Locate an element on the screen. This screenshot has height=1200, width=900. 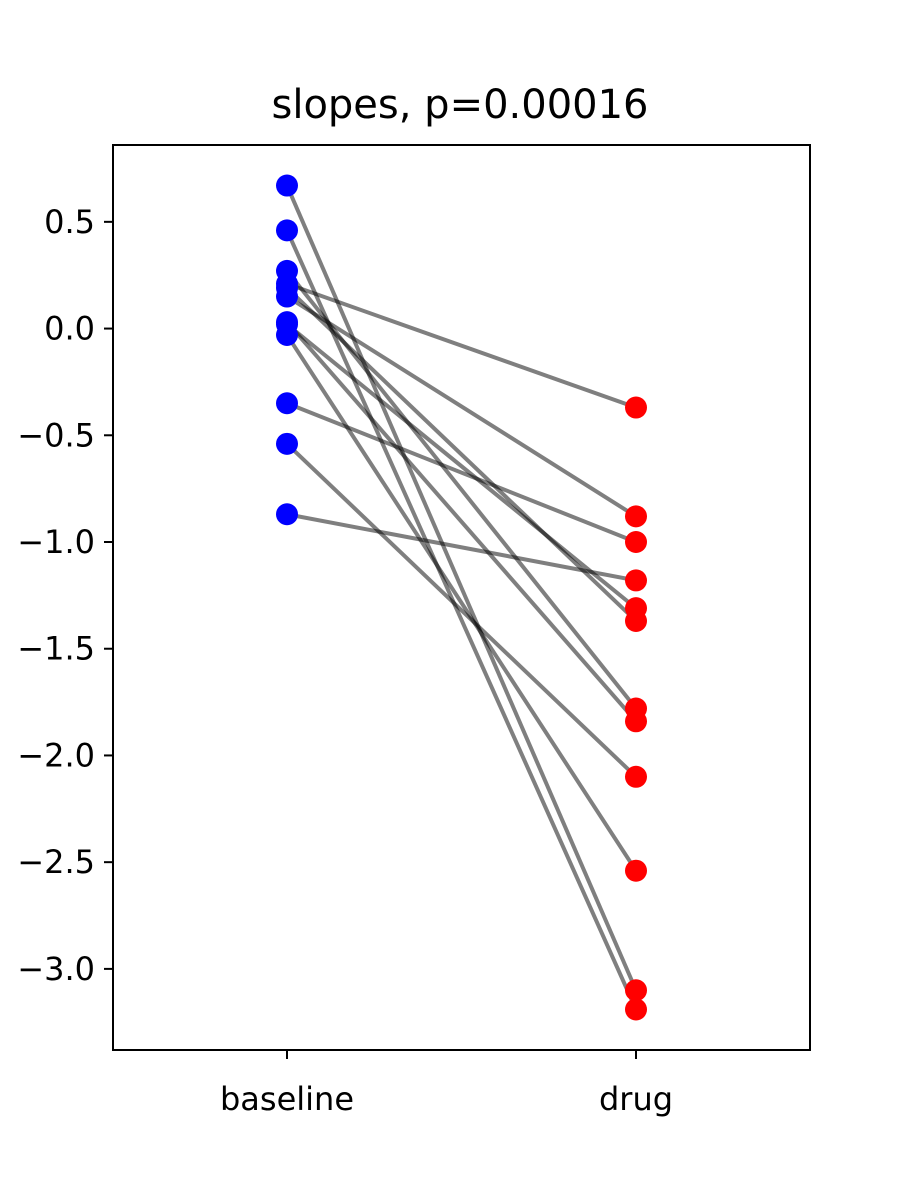
y-tick-label: −2.0 is located at coordinates (56, 755).